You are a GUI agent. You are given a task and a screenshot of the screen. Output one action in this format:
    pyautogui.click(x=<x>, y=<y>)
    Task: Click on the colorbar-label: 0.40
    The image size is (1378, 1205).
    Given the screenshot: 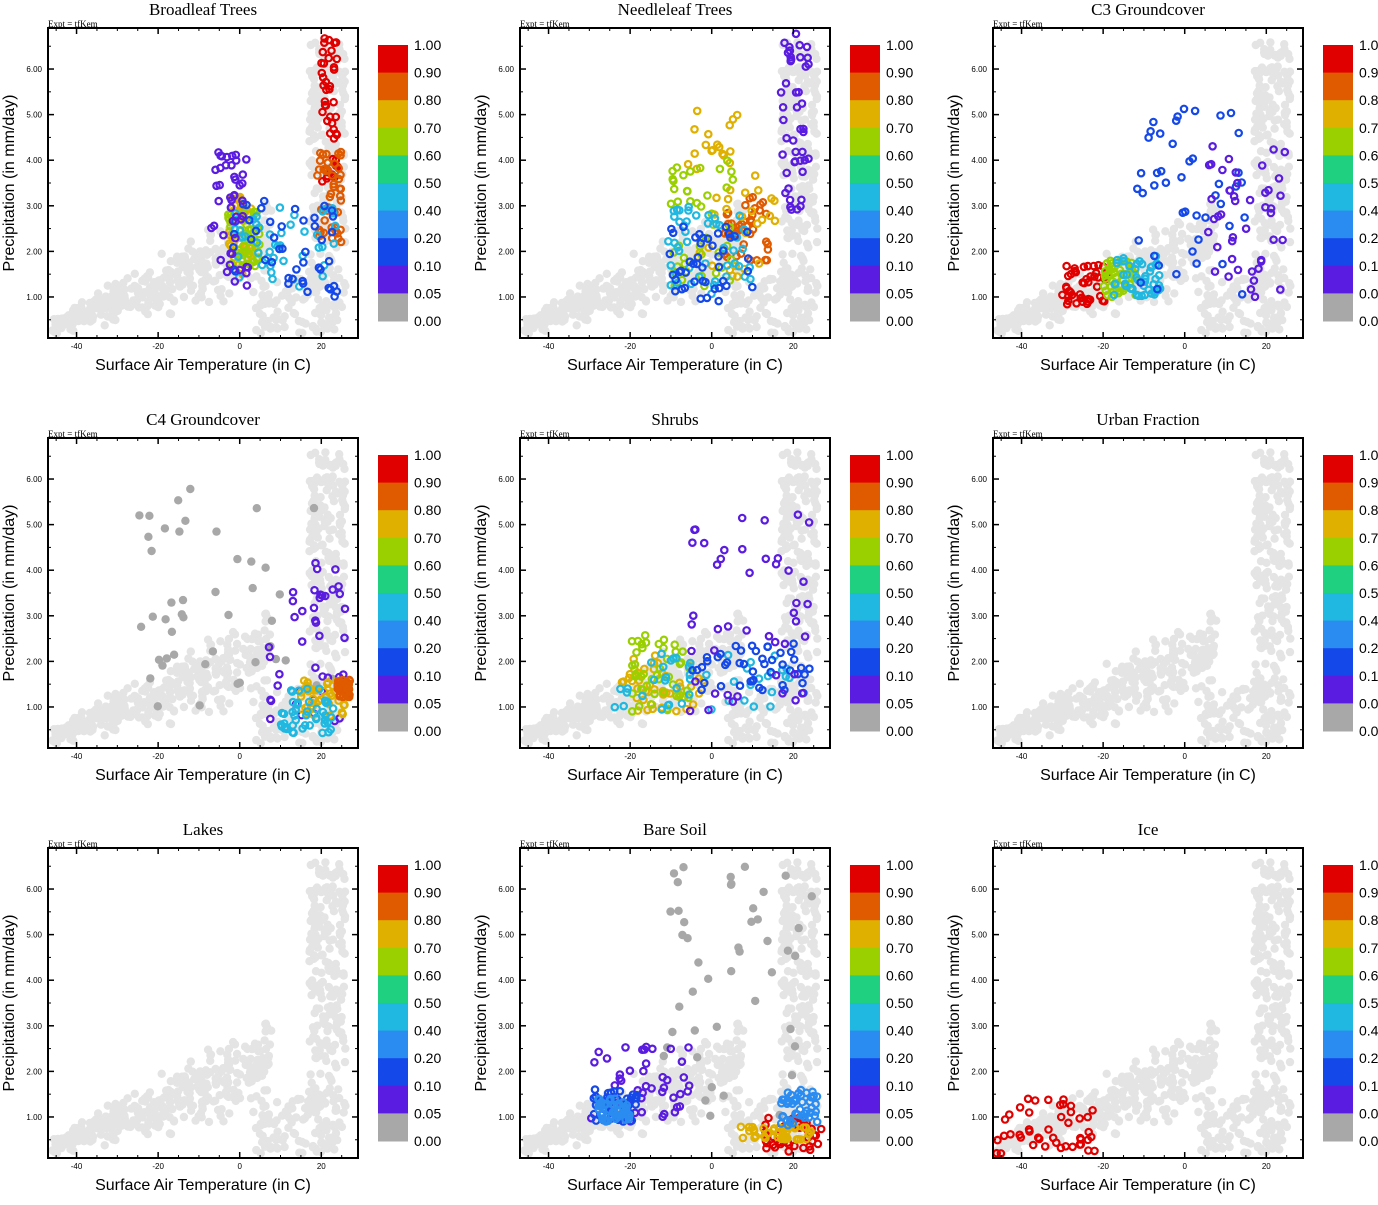 What is the action you would take?
    pyautogui.click(x=899, y=211)
    